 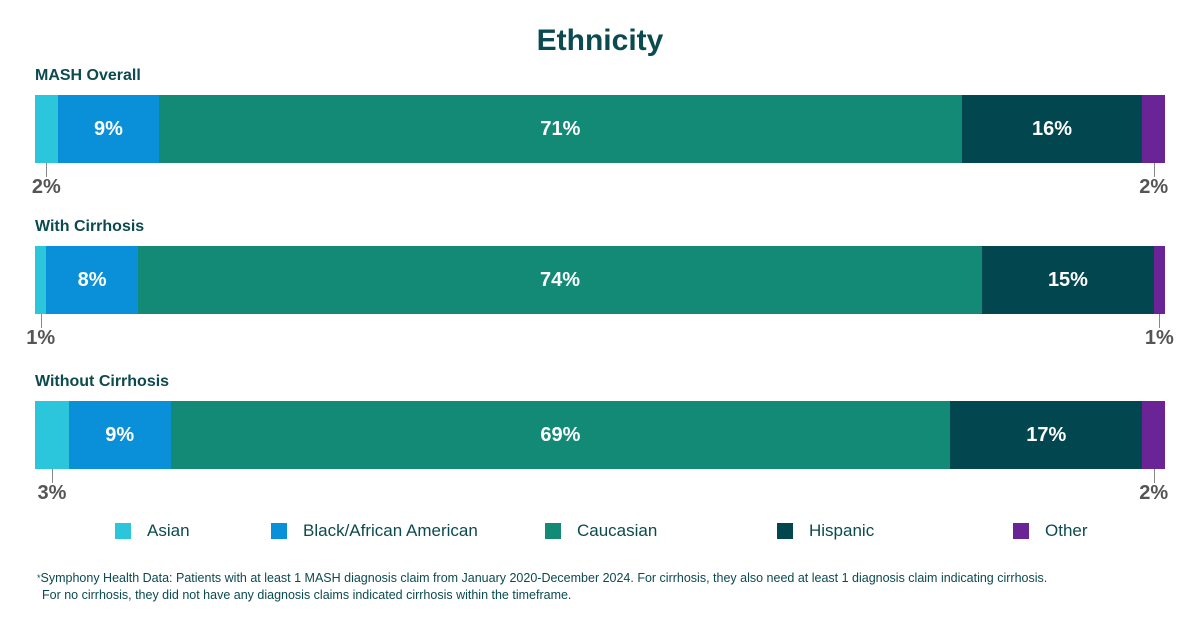 I want to click on bar-segment-black-african-american-without-cirrhosis: 9%, so click(x=119, y=435).